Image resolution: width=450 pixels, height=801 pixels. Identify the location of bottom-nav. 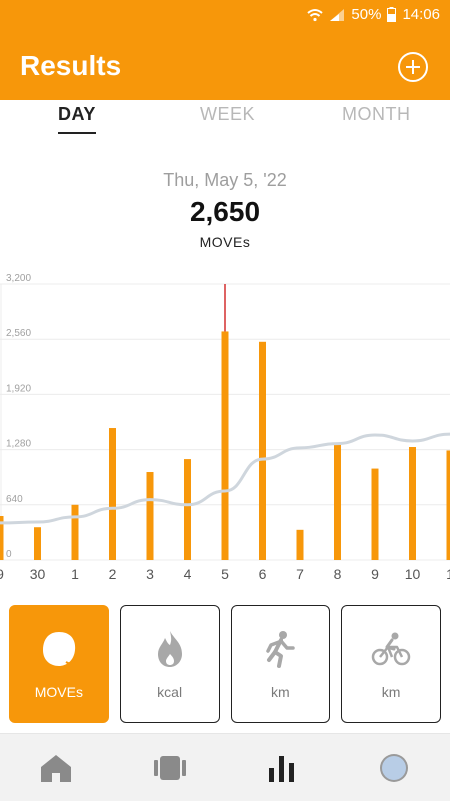
(225, 767).